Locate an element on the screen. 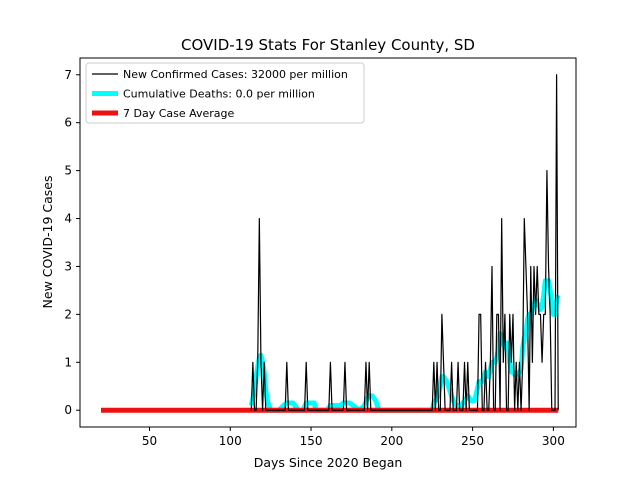  x-tick-label-250: 250 is located at coordinates (472, 441).